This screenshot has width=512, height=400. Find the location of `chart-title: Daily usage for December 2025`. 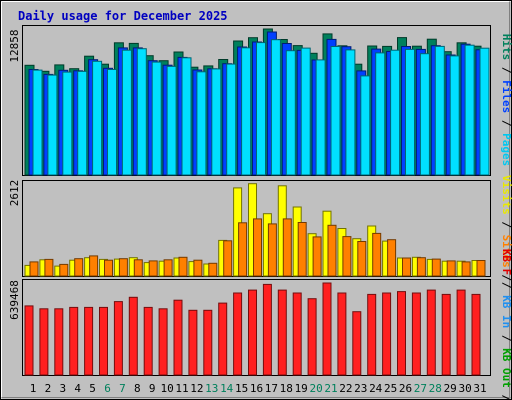

chart-title: Daily usage for December 2025 is located at coordinates (123, 16).